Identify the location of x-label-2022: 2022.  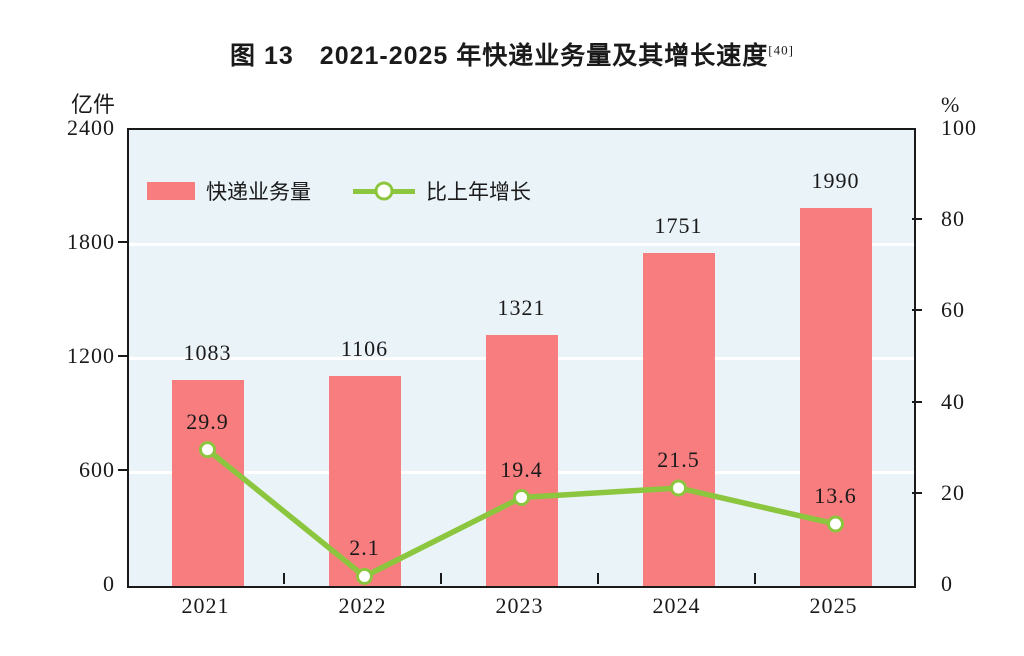
(362, 605).